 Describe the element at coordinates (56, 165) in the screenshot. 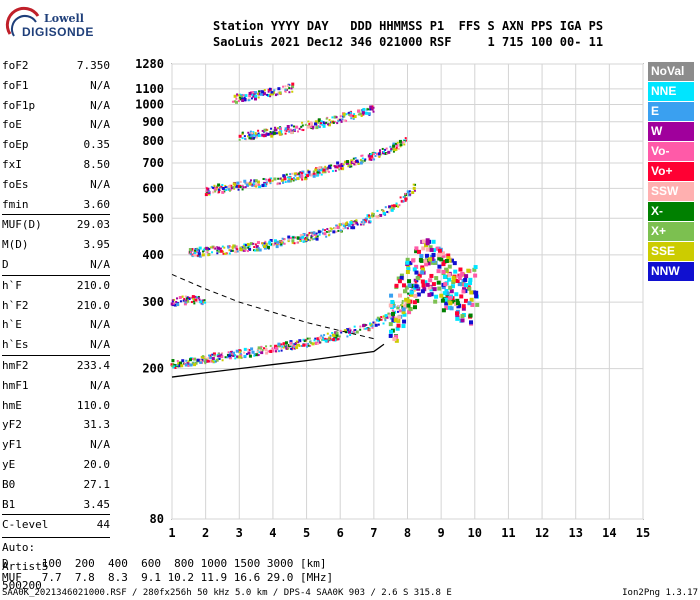

I see `param-row: fxI 8.50` at that location.